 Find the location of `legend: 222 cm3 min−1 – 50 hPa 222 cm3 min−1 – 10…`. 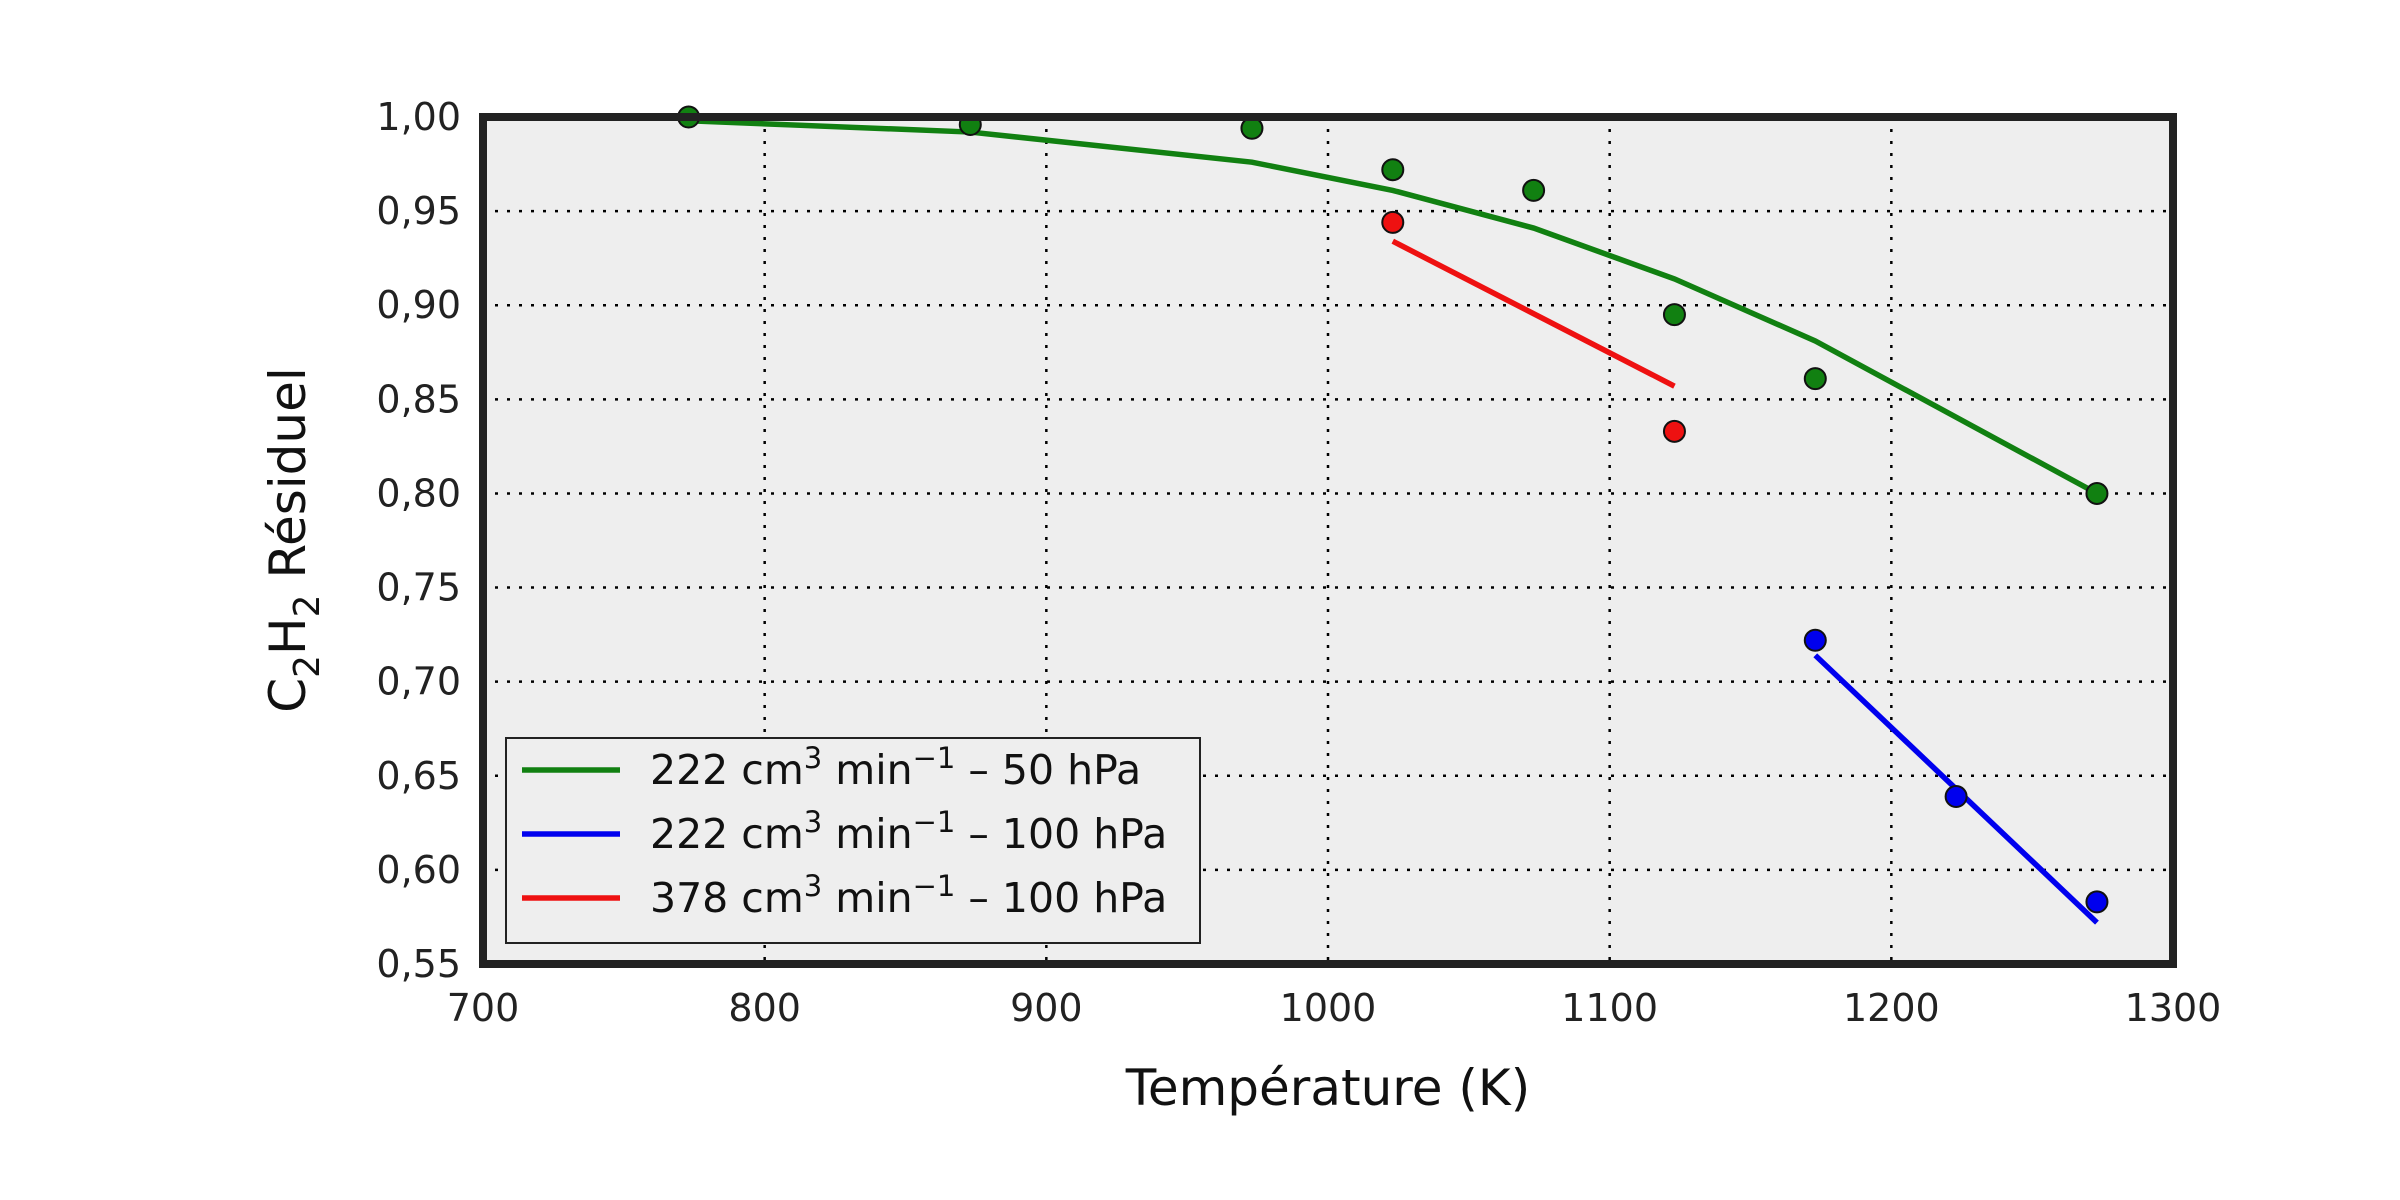

legend: 222 cm3 min−1 – 50 hPa 222 cm3 min−1 – 10… is located at coordinates (853, 840).